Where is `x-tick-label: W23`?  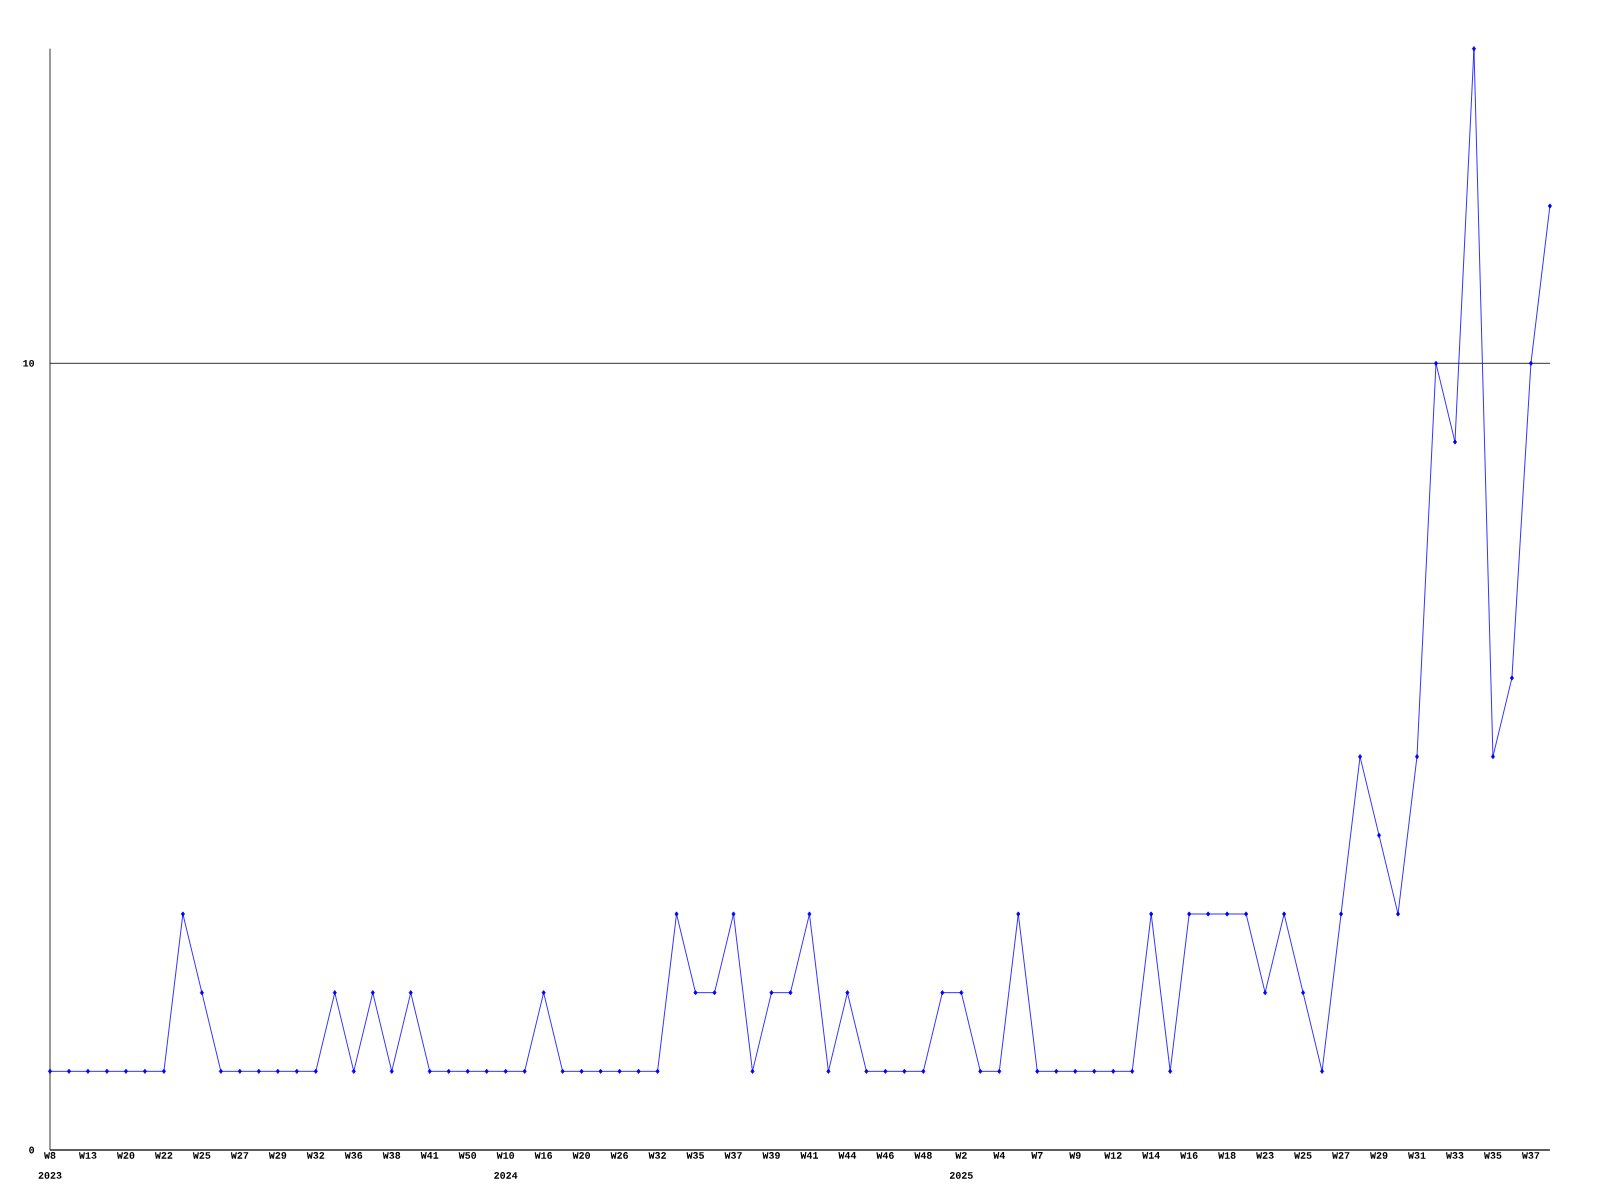
x-tick-label: W23 is located at coordinates (1265, 1155).